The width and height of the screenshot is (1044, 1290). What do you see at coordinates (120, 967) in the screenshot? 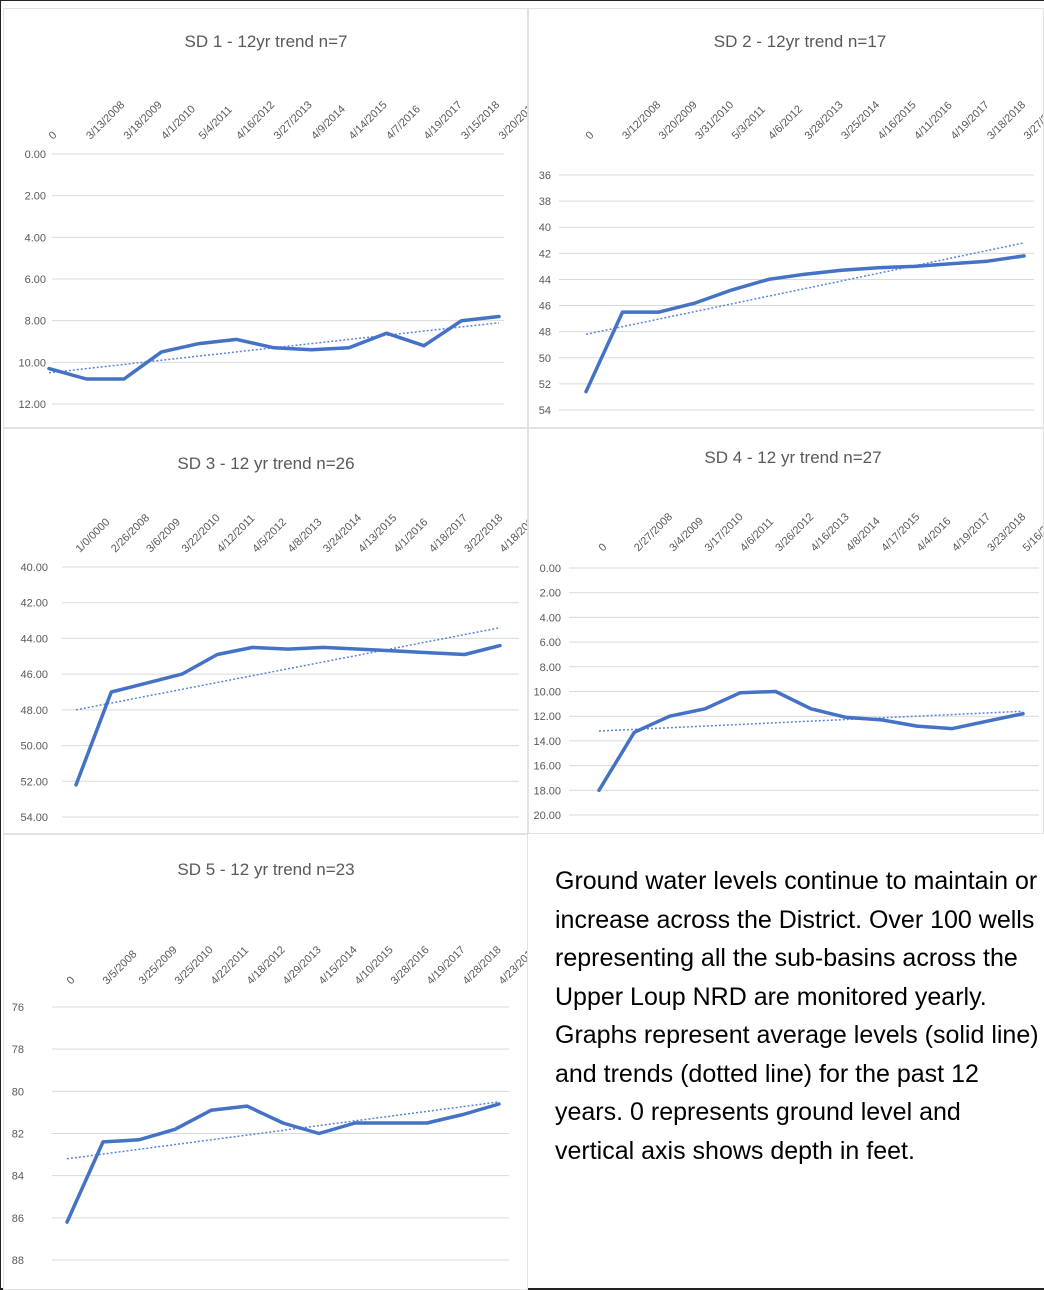
I see `x-tick-label: 3/5/2008` at bounding box center [120, 967].